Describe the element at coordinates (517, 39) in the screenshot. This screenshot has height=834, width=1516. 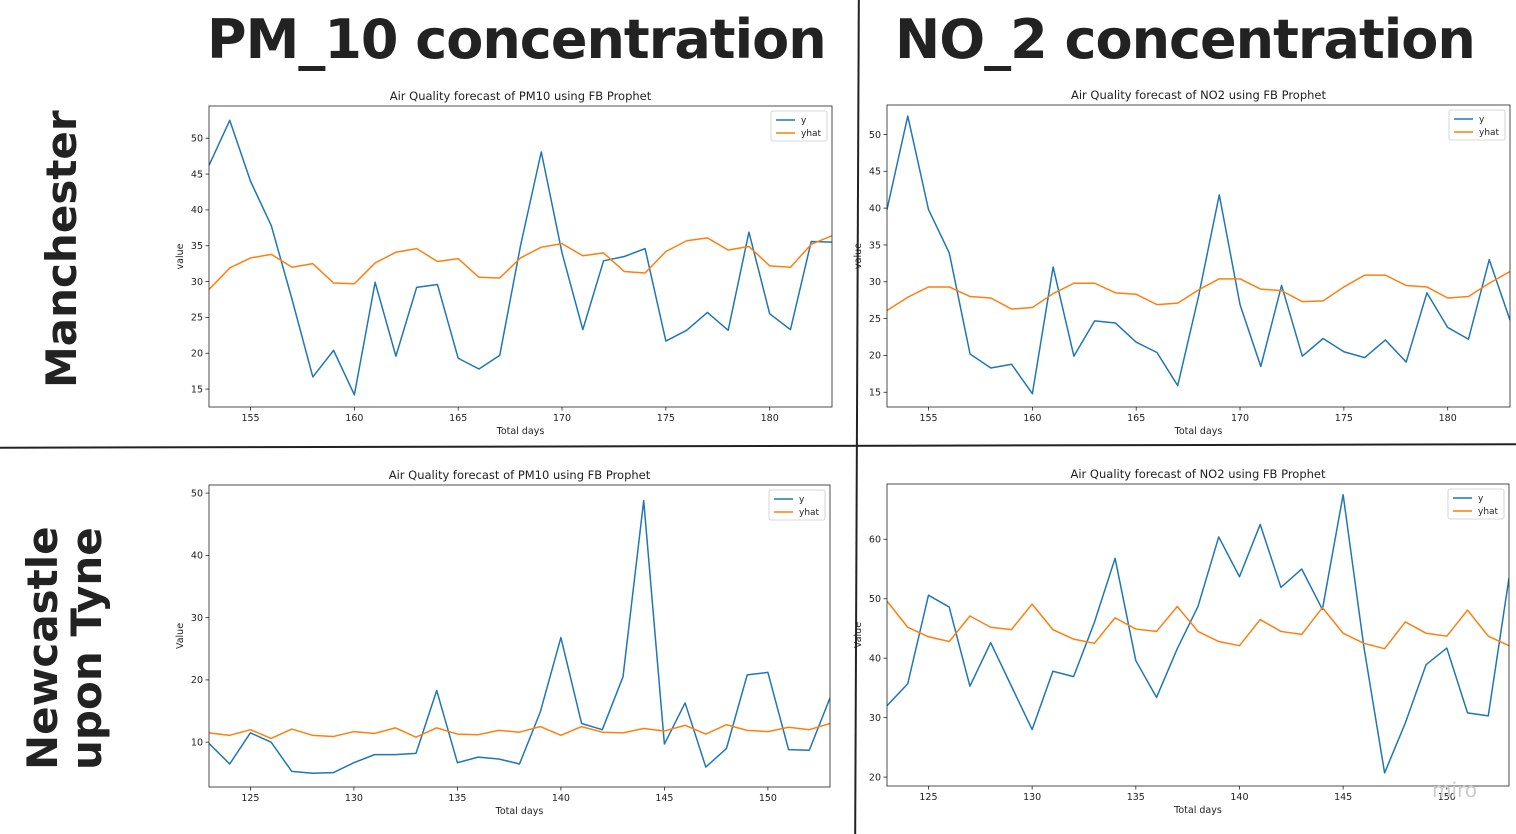
I see `pm10-column-header: PM_10 concentration` at that location.